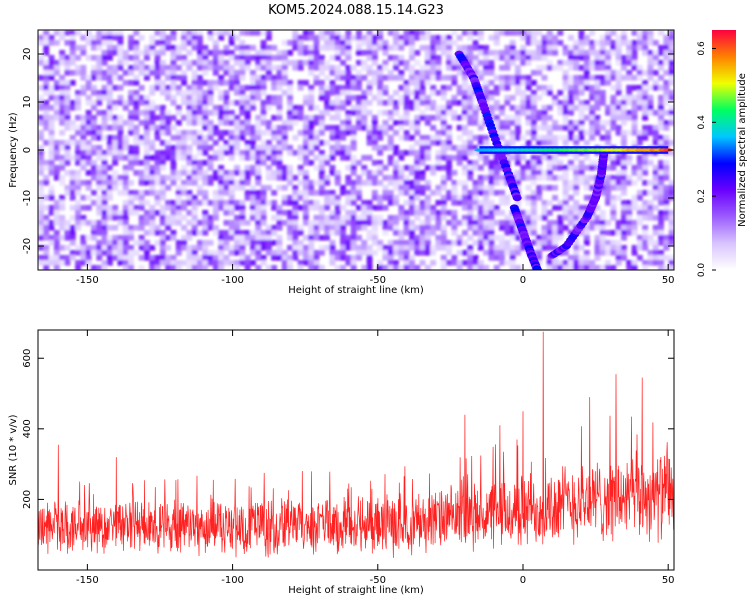  Describe the element at coordinates (702, 48) in the screenshot. I see `colorbar-tick-label: 0.6` at that location.